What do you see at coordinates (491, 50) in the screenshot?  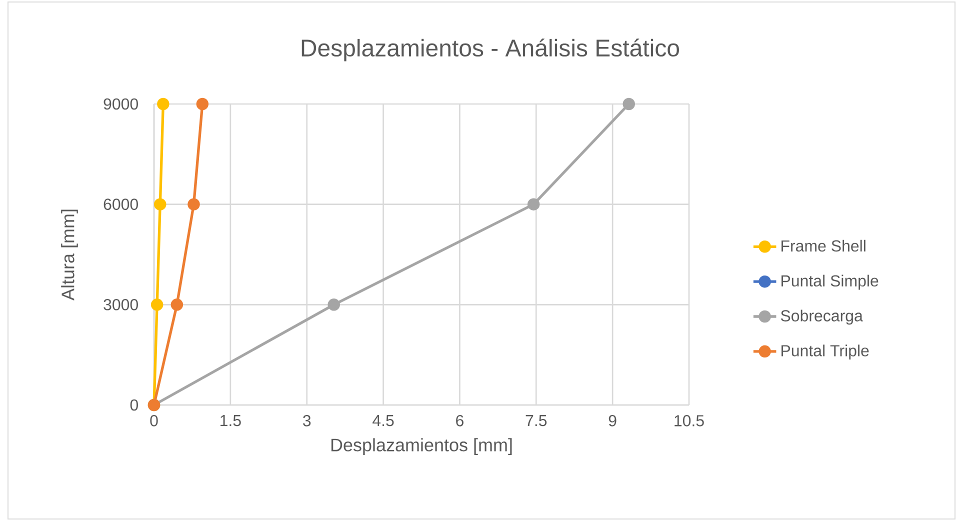 I see `chart-title: Desplazamientos - Análisis Estático` at bounding box center [491, 50].